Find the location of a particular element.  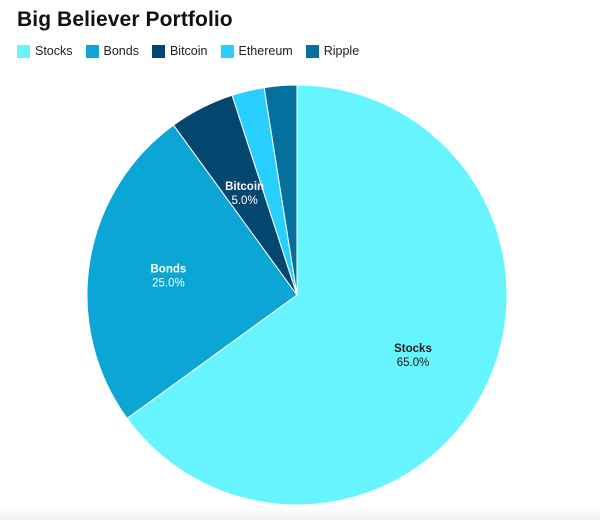

legend-item-ripple: Ripple is located at coordinates (332, 51).